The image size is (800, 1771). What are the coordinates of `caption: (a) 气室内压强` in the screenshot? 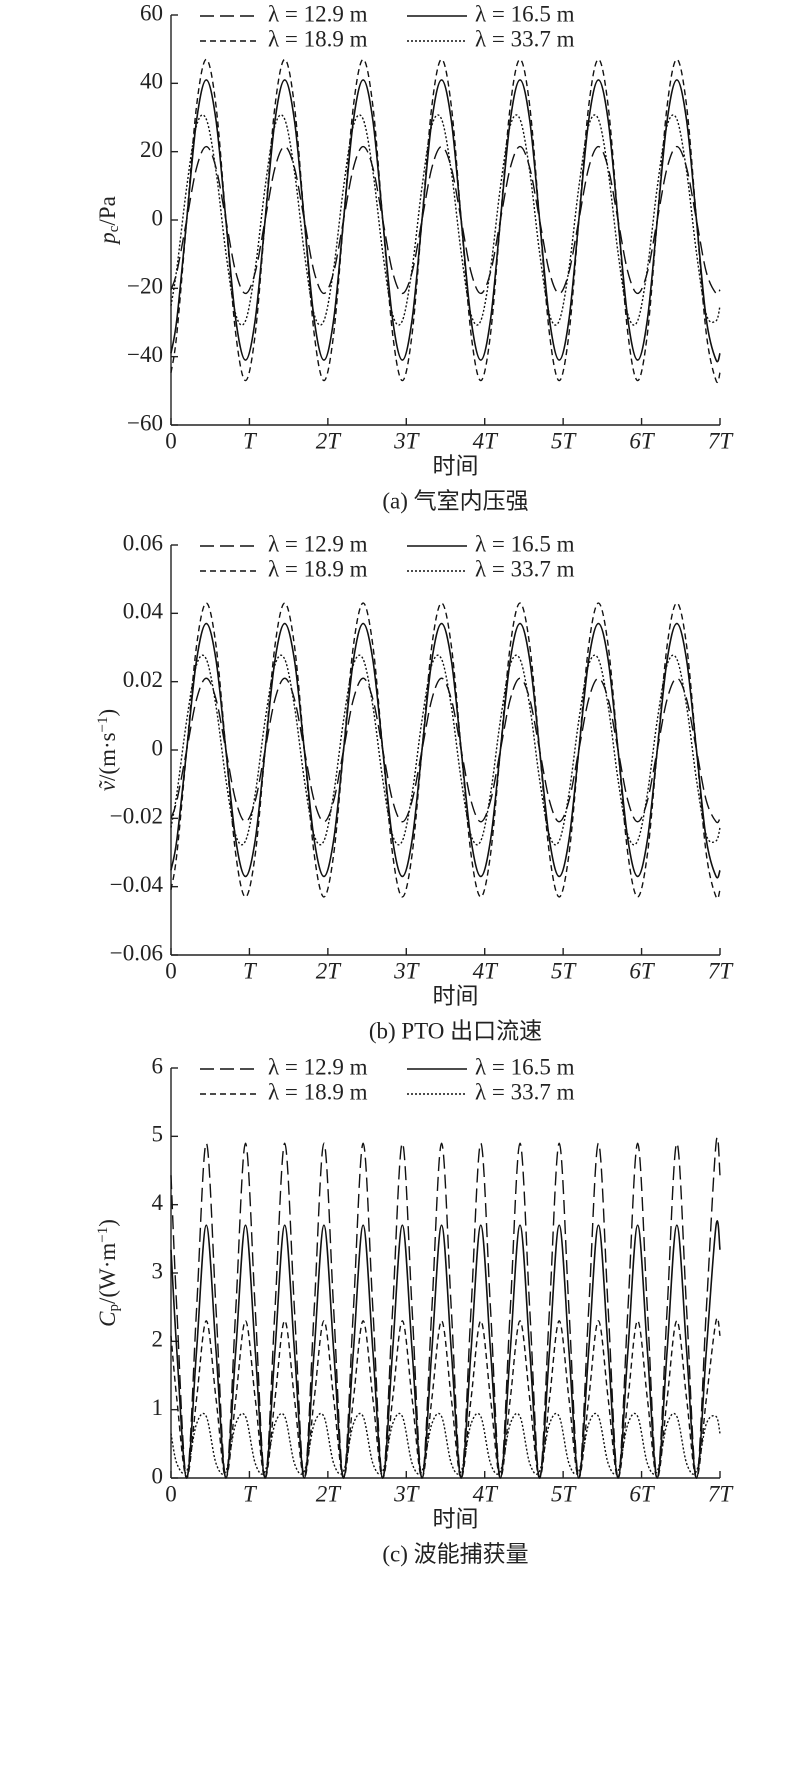 It's located at (455, 500).